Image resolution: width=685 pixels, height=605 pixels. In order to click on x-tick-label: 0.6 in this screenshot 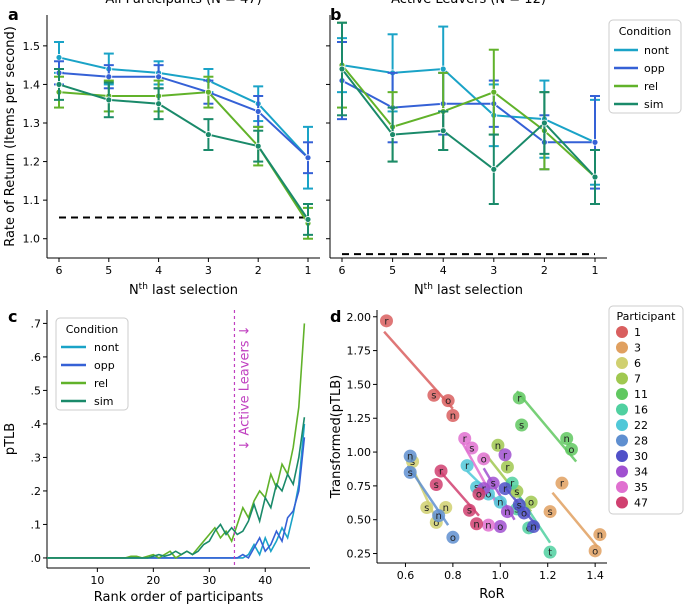, I will do `click(406, 575)`.